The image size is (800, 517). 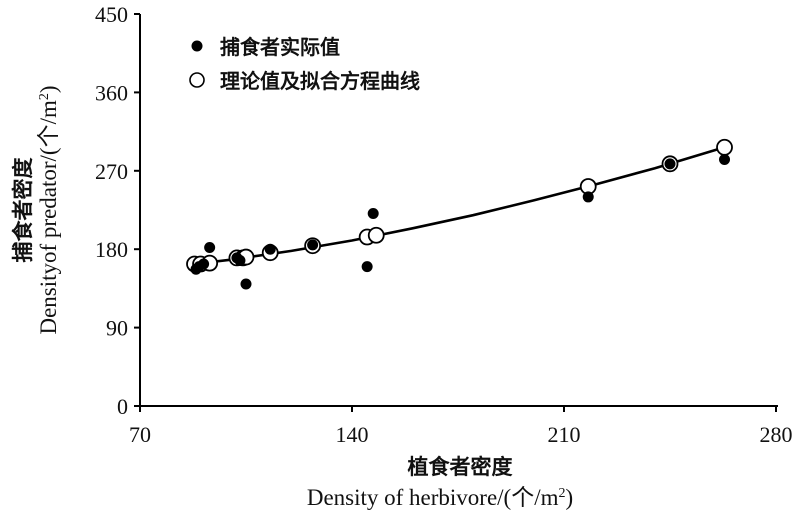 What do you see at coordinates (111, 171) in the screenshot?
I see `y-tick-label: 270` at bounding box center [111, 171].